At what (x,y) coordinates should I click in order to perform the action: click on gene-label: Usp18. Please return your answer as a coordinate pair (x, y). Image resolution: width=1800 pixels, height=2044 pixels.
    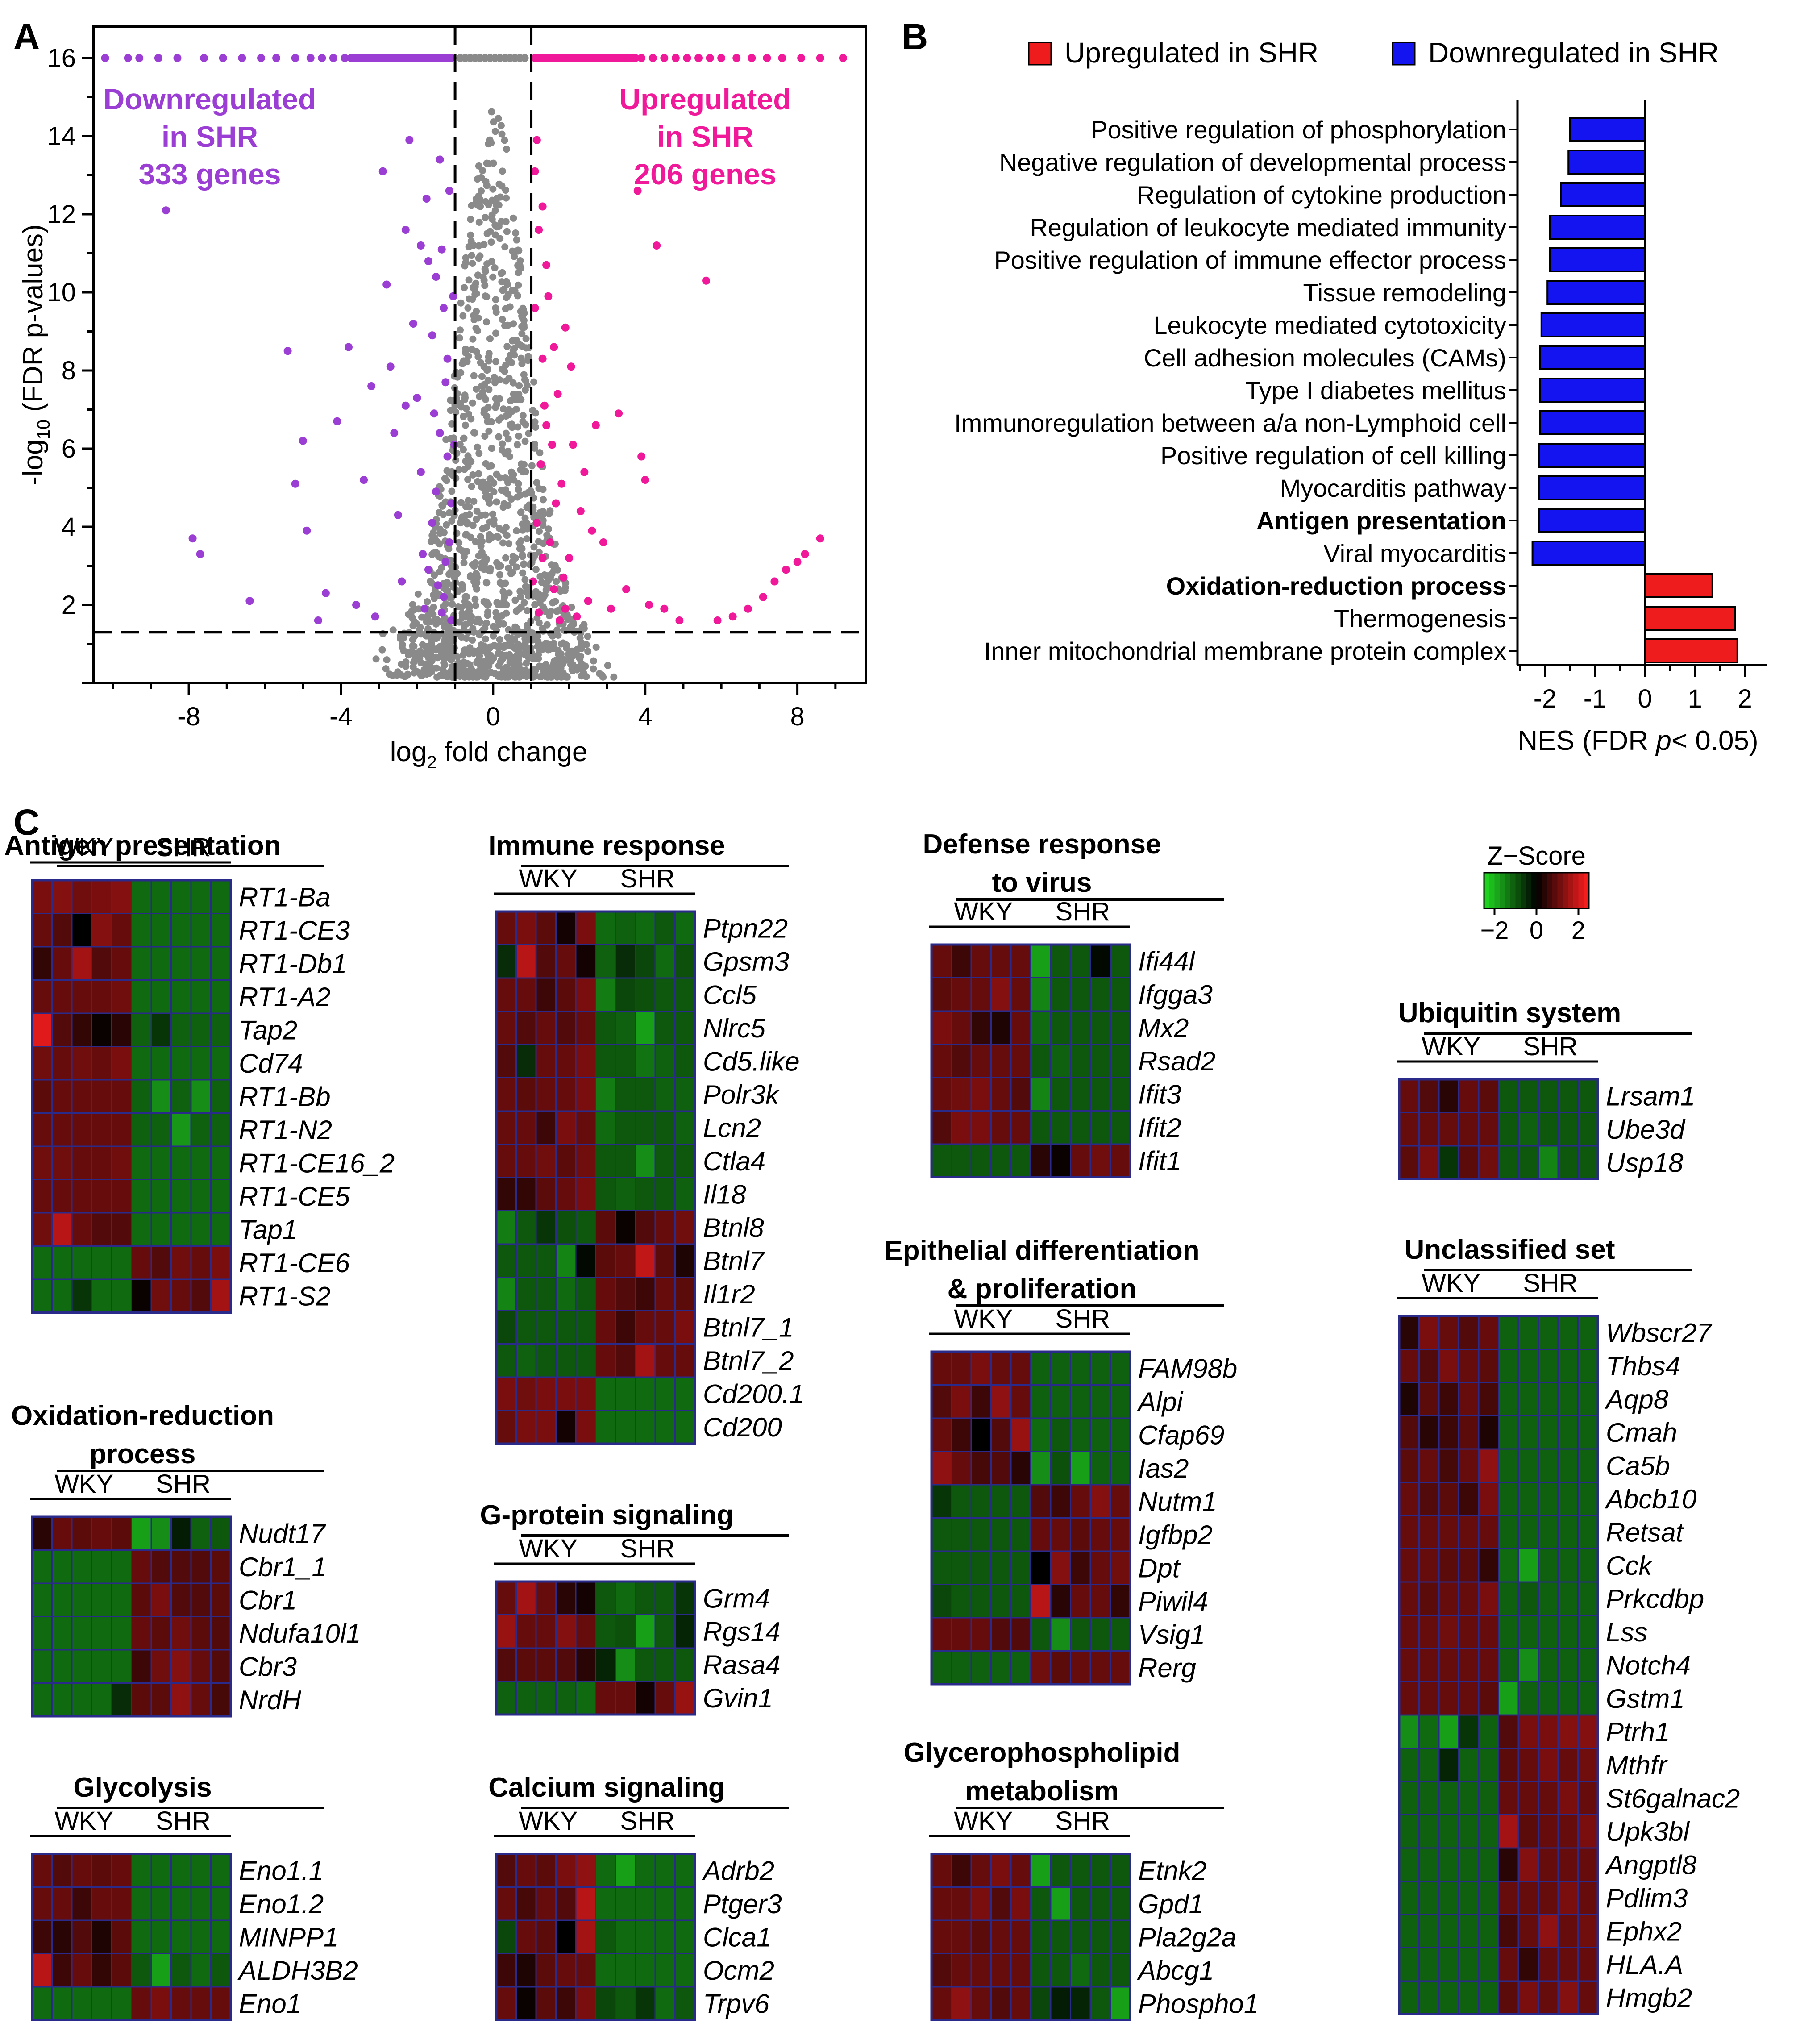
    Looking at the image, I should click on (1645, 1163).